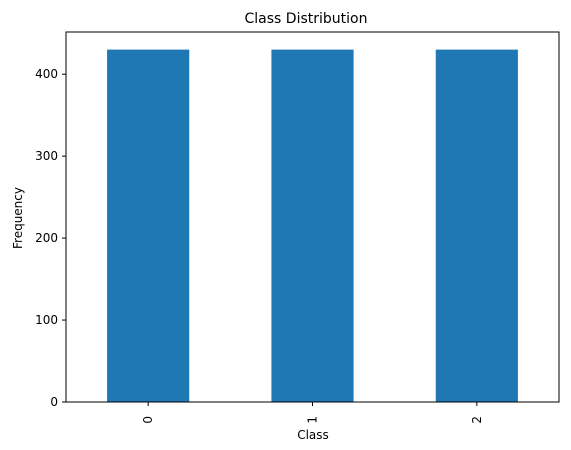 This screenshot has width=571, height=450. Describe the element at coordinates (312, 413) in the screenshot. I see `x-axis: 0 1 2` at that location.